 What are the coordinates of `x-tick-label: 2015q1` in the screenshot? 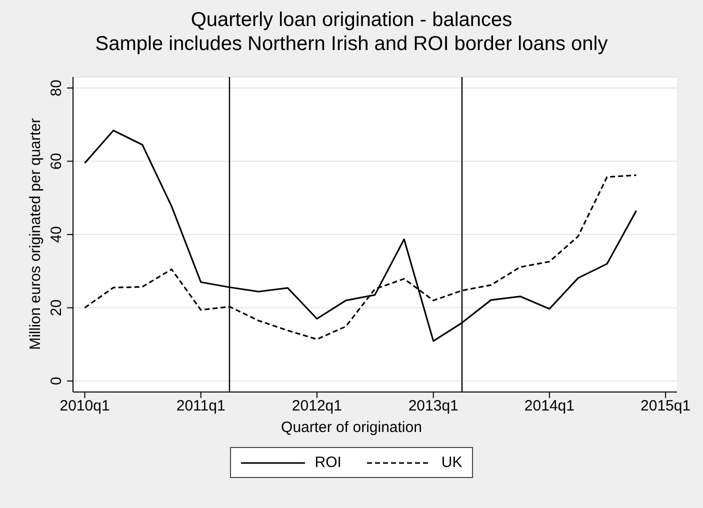 It's located at (665, 406).